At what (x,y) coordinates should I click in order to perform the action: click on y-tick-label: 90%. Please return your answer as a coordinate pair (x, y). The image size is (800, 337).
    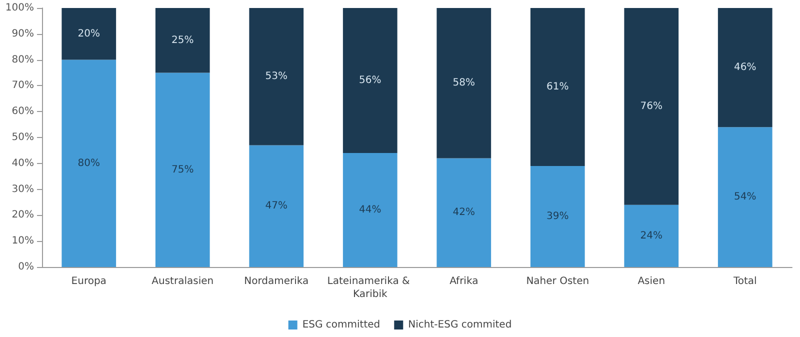
    Looking at the image, I should click on (23, 34).